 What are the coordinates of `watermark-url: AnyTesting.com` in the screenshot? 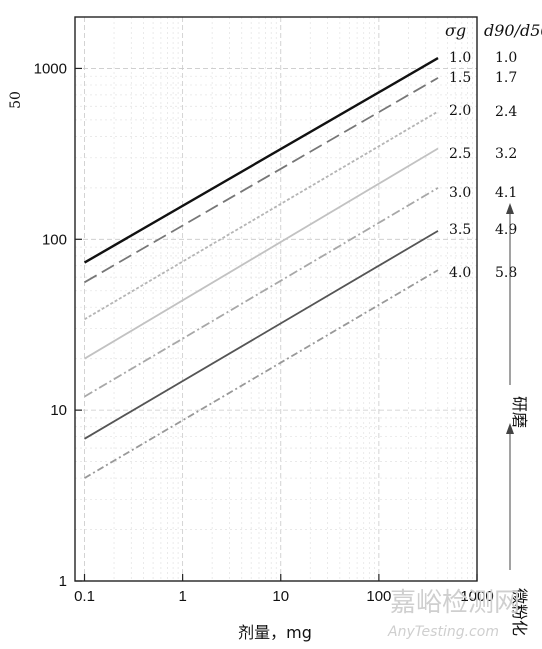 It's located at (443, 632).